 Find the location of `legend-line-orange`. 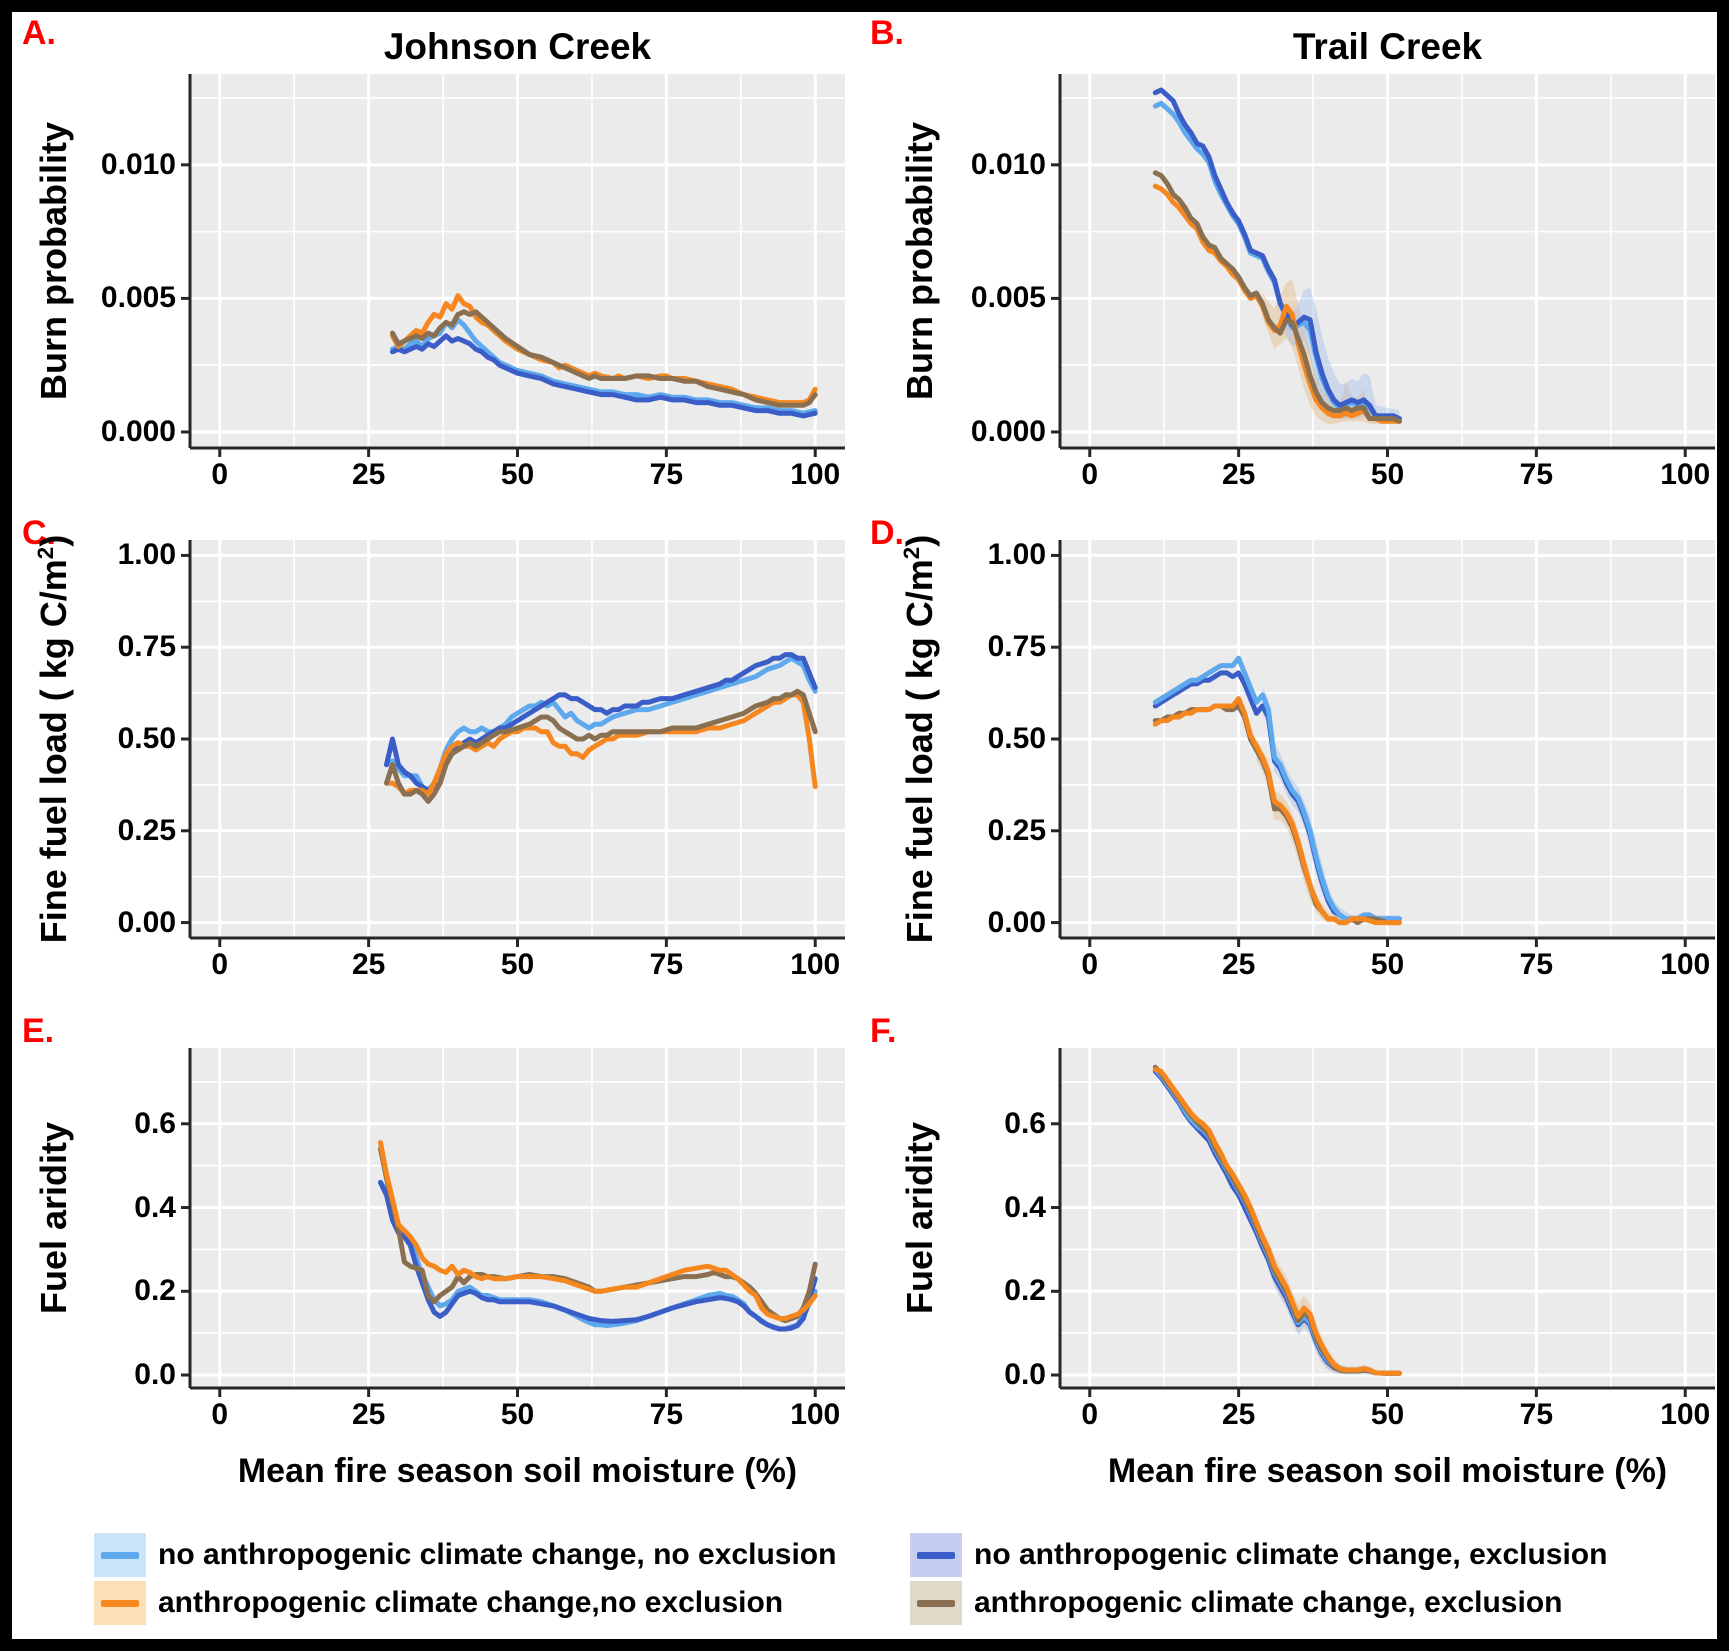

legend-line-orange is located at coordinates (120, 1603).